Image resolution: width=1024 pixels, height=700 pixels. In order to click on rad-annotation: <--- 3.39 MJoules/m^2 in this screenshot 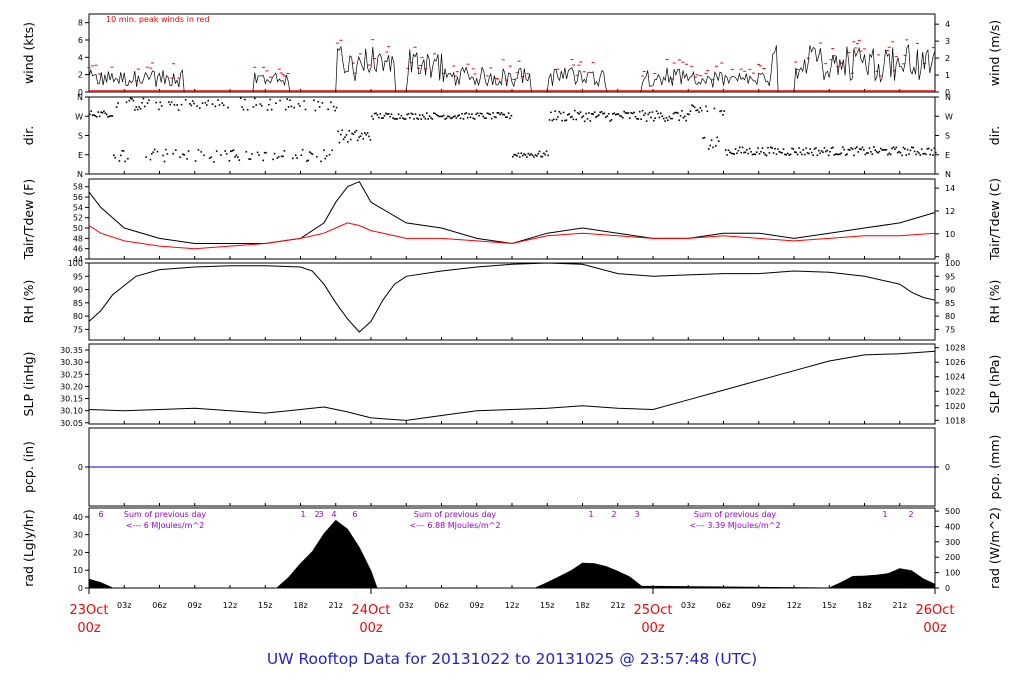, I will do `click(734, 525)`.